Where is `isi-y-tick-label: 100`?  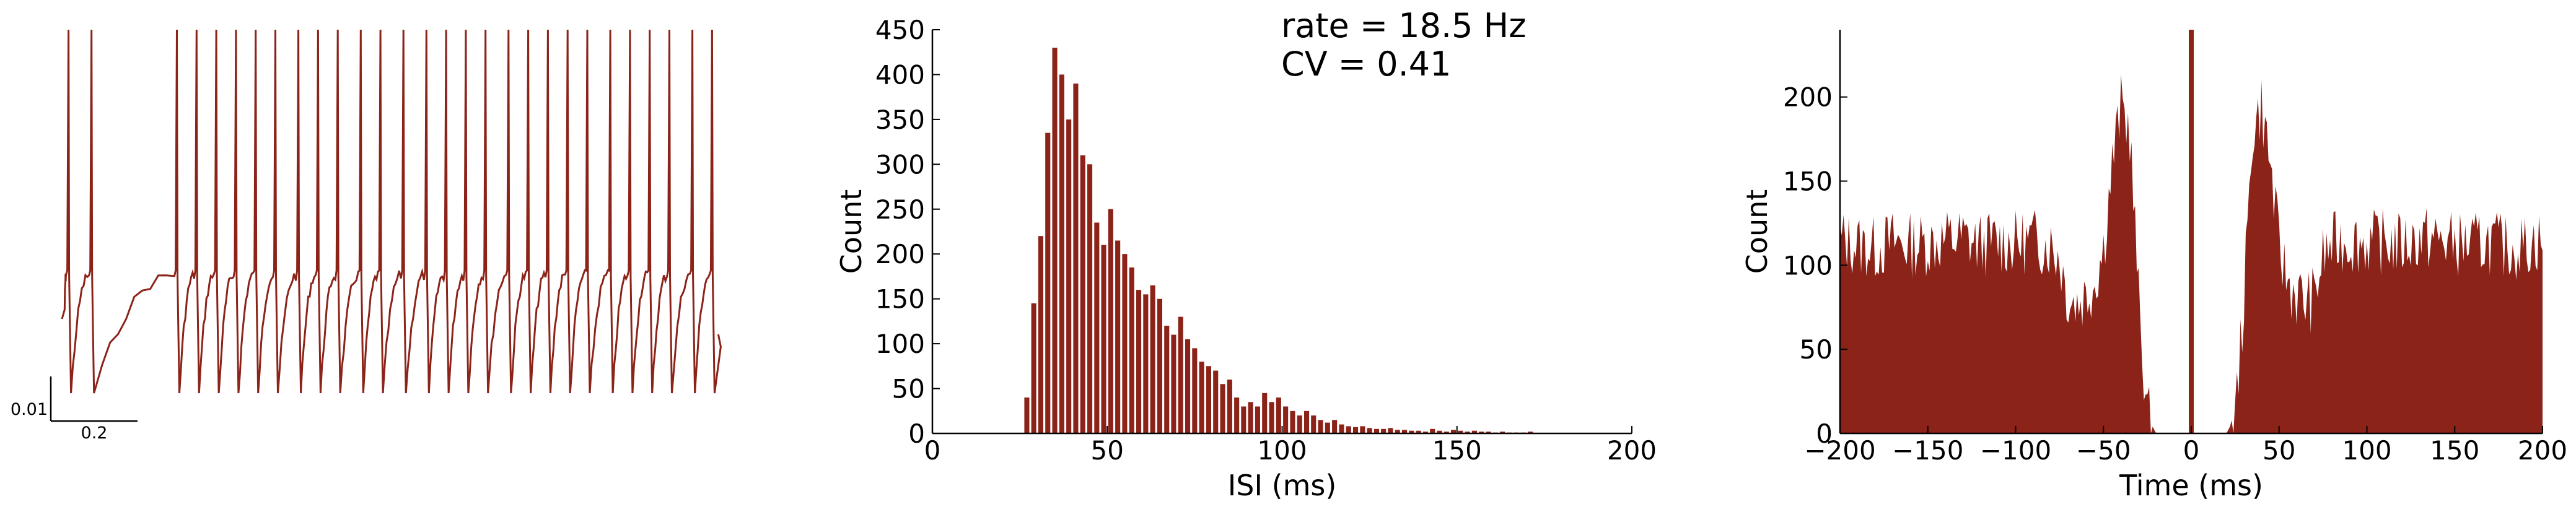
isi-y-tick-label: 100 is located at coordinates (900, 344).